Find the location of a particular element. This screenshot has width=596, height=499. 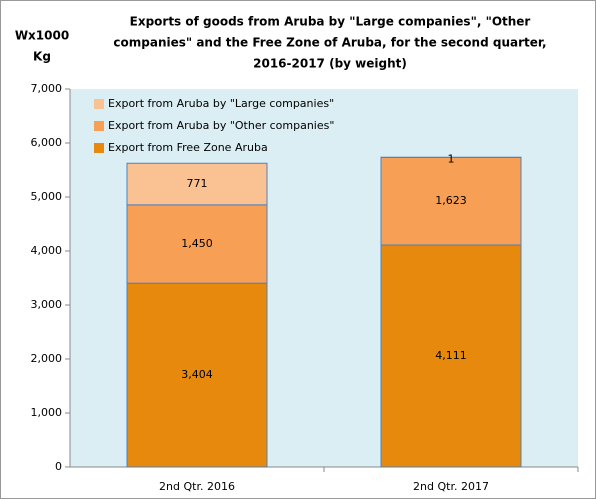

chart-title: 2016-2017 (by weight) is located at coordinates (330, 64).